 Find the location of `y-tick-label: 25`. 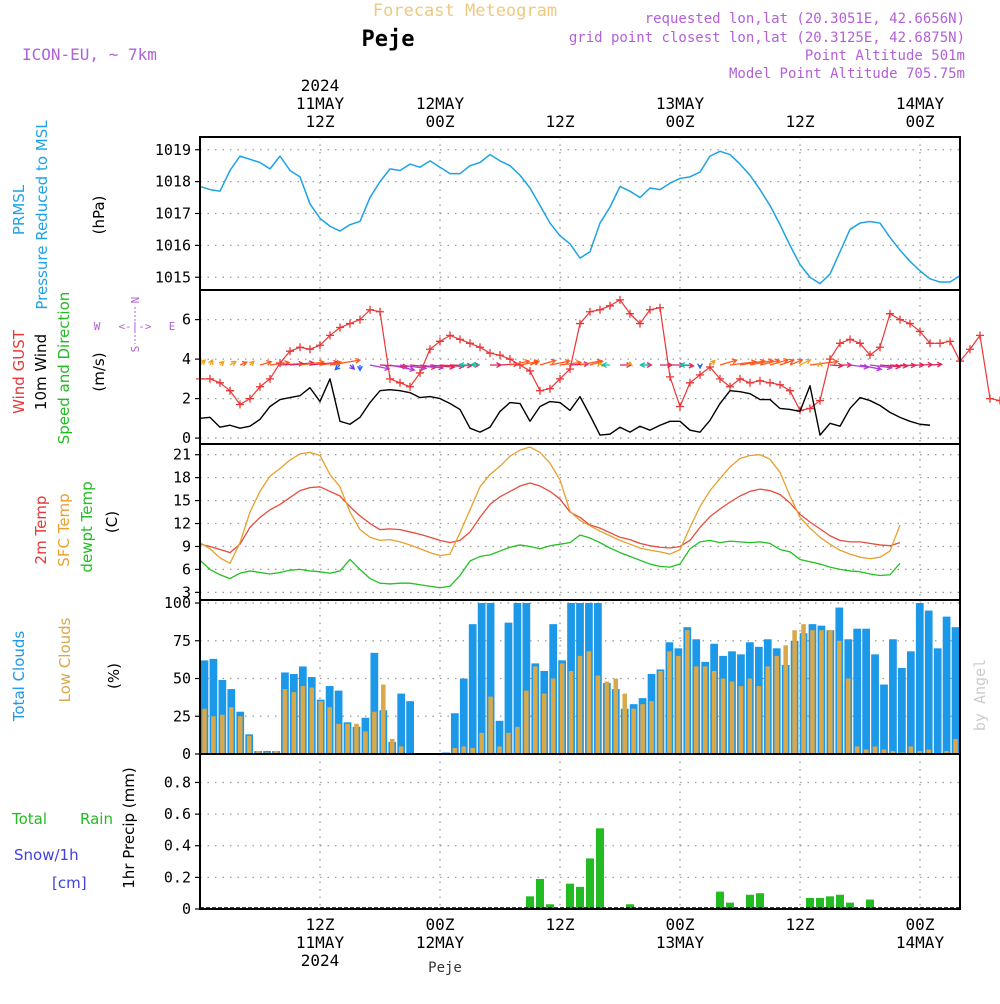

y-tick-label: 25 is located at coordinates (182, 716).